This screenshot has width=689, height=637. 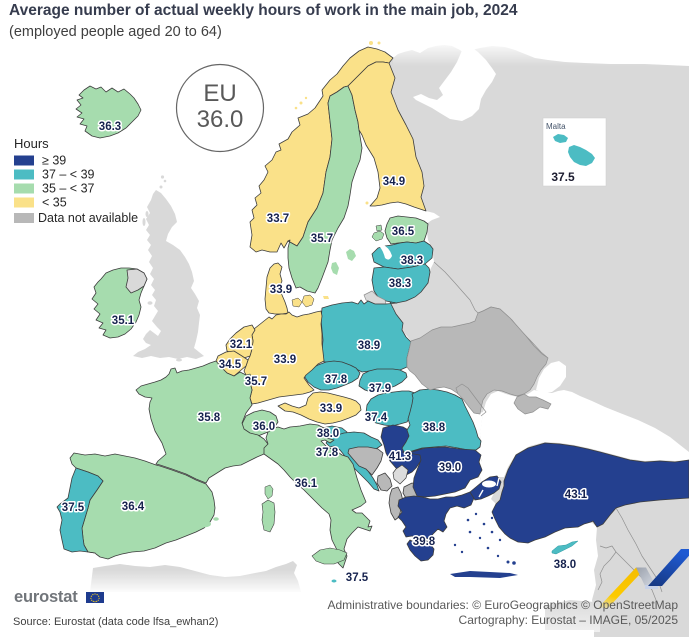 I want to click on svg-text: 36.4, so click(x=133, y=507).